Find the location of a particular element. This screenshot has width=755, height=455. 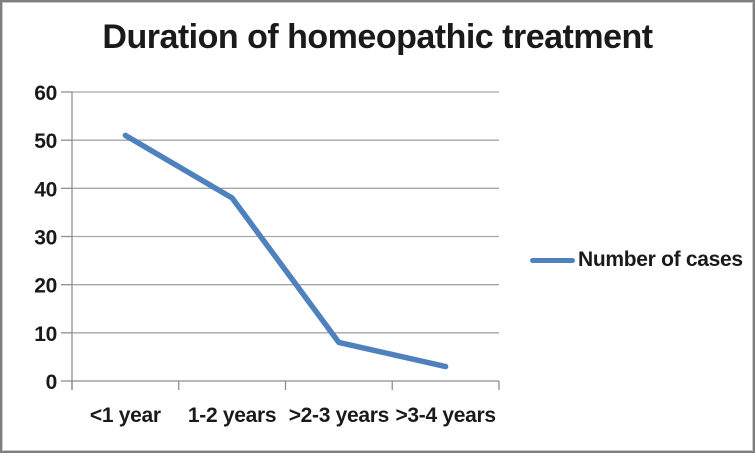

legend-line-swatch is located at coordinates (552, 260).